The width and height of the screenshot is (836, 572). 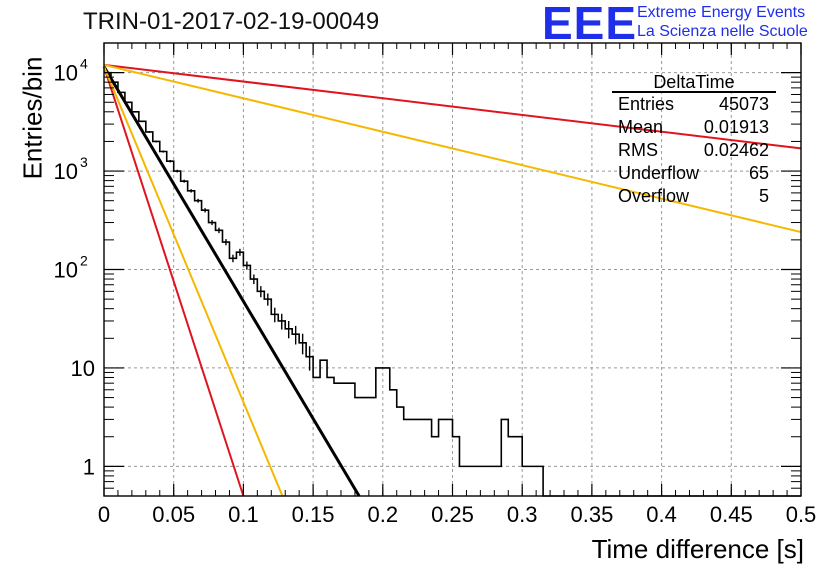 I want to click on x-axis-label: Time difference [s], so click(x=697, y=549).